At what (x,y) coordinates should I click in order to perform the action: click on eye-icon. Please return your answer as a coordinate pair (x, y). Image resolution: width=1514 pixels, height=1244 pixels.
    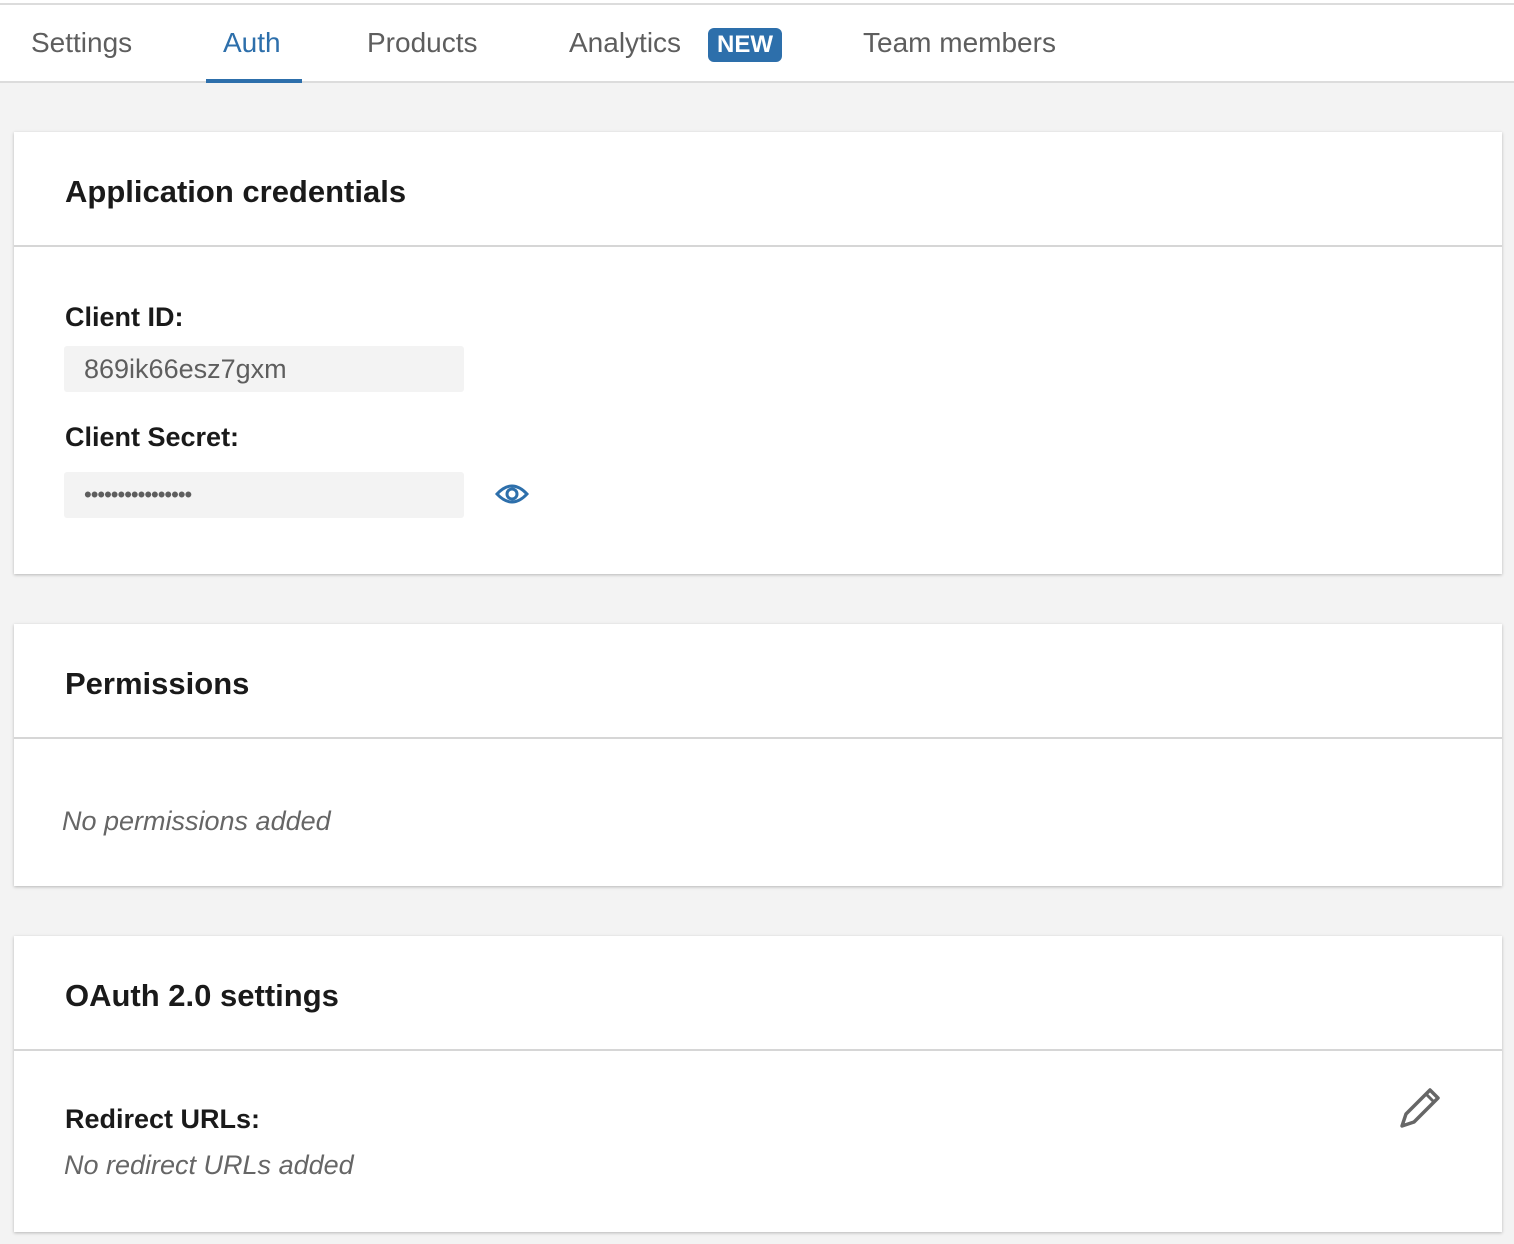
    Looking at the image, I should click on (512, 496).